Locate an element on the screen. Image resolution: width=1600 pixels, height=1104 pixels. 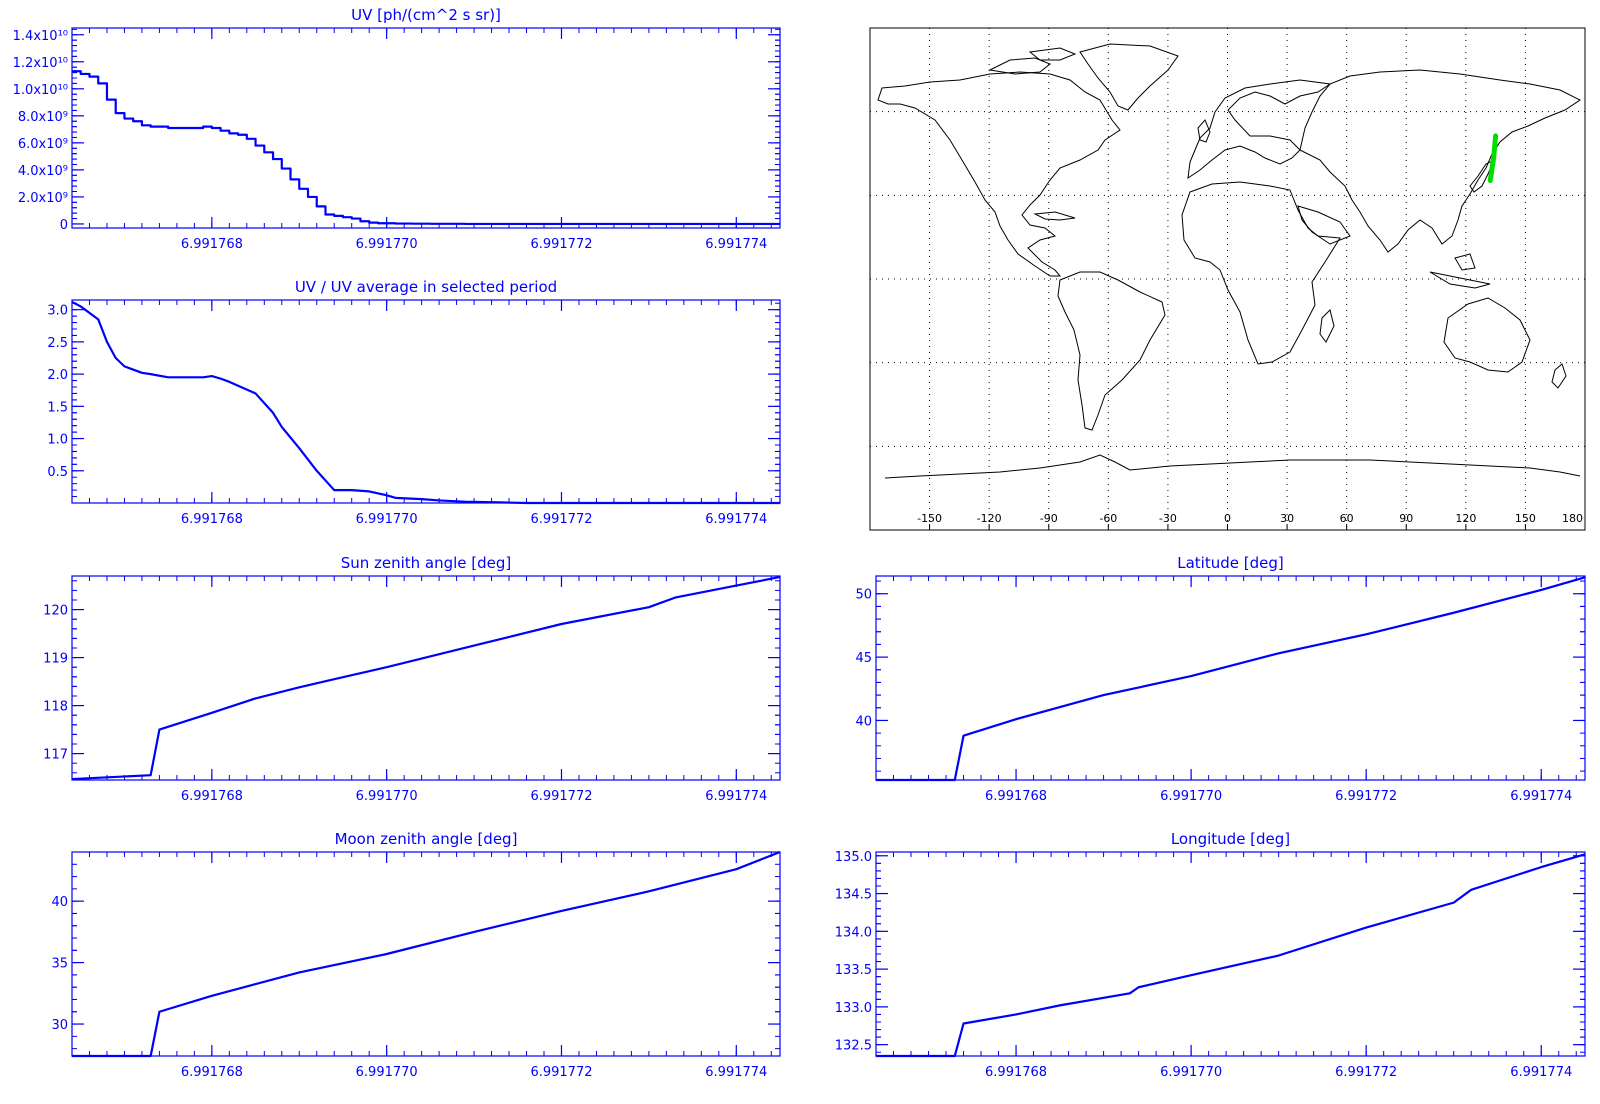
y-tick-label: 134.5 is located at coordinates (853, 895).